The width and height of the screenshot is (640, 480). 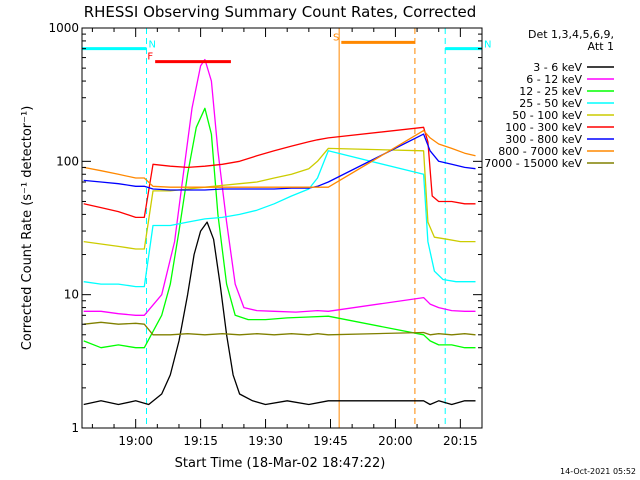 What do you see at coordinates (200, 441) in the screenshot?
I see `x-tick-label-1: 19:15` at bounding box center [200, 441].